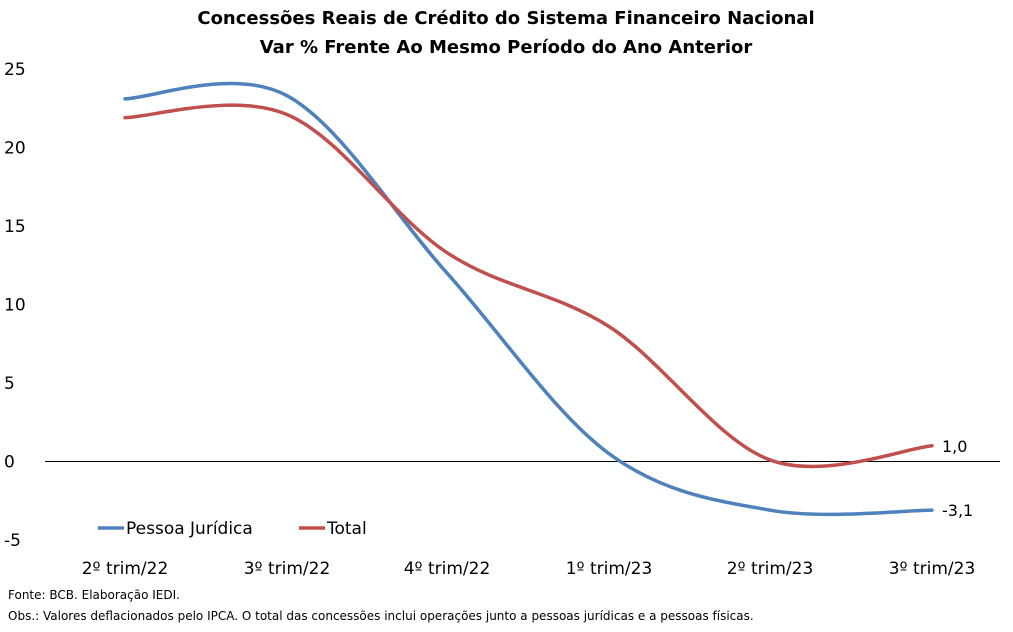 This screenshot has width=1013, height=632. Describe the element at coordinates (125, 569) in the screenshot. I see `x-tick-label: 2º trim/22` at that location.